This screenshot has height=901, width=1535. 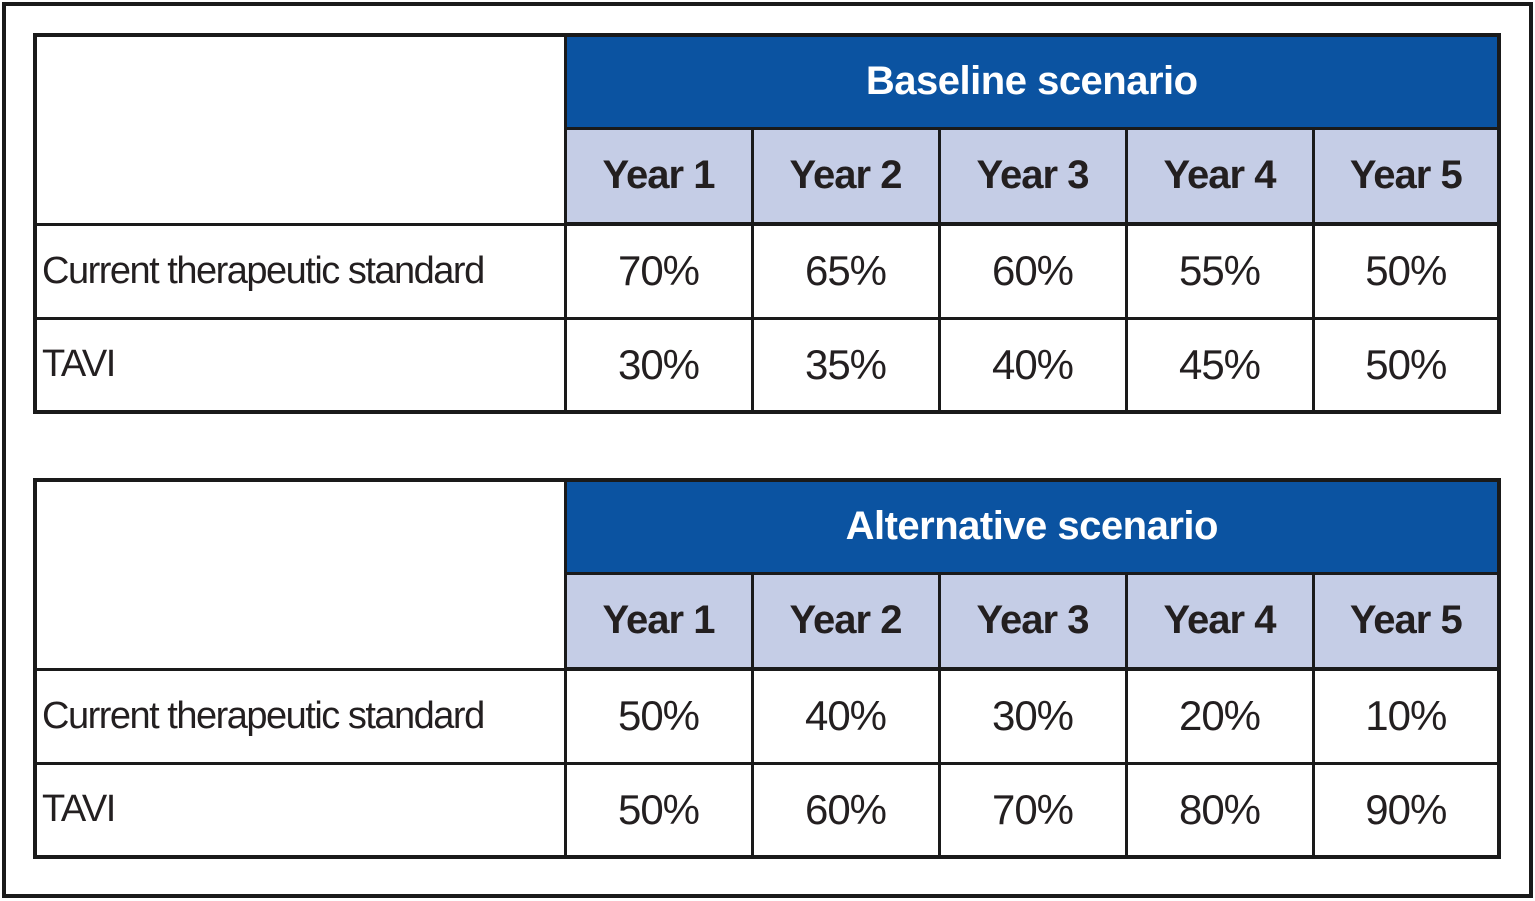 What do you see at coordinates (1219, 271) in the screenshot?
I see `data-cell: 55%` at bounding box center [1219, 271].